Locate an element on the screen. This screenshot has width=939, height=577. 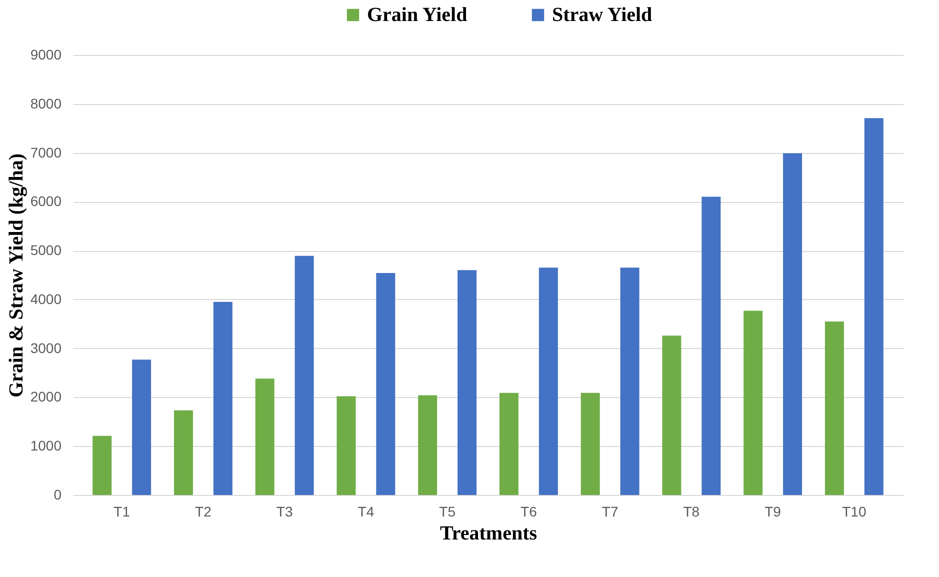
y-tick-label: 4000 is located at coordinates (46, 298).